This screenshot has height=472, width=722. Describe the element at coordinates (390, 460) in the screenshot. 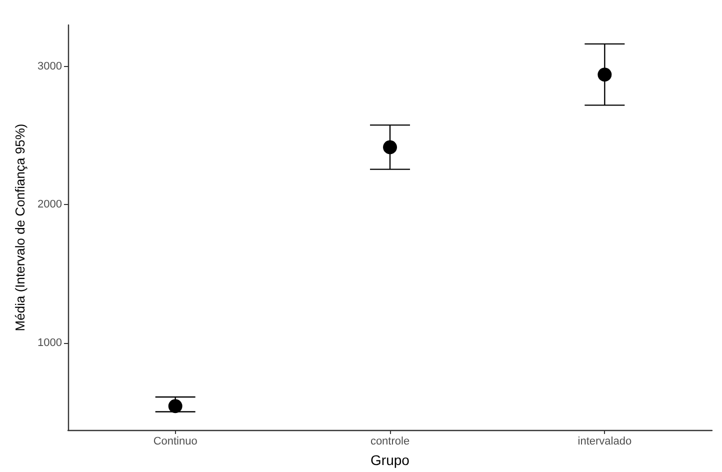

I see `x-axis-title: Grupo` at that location.